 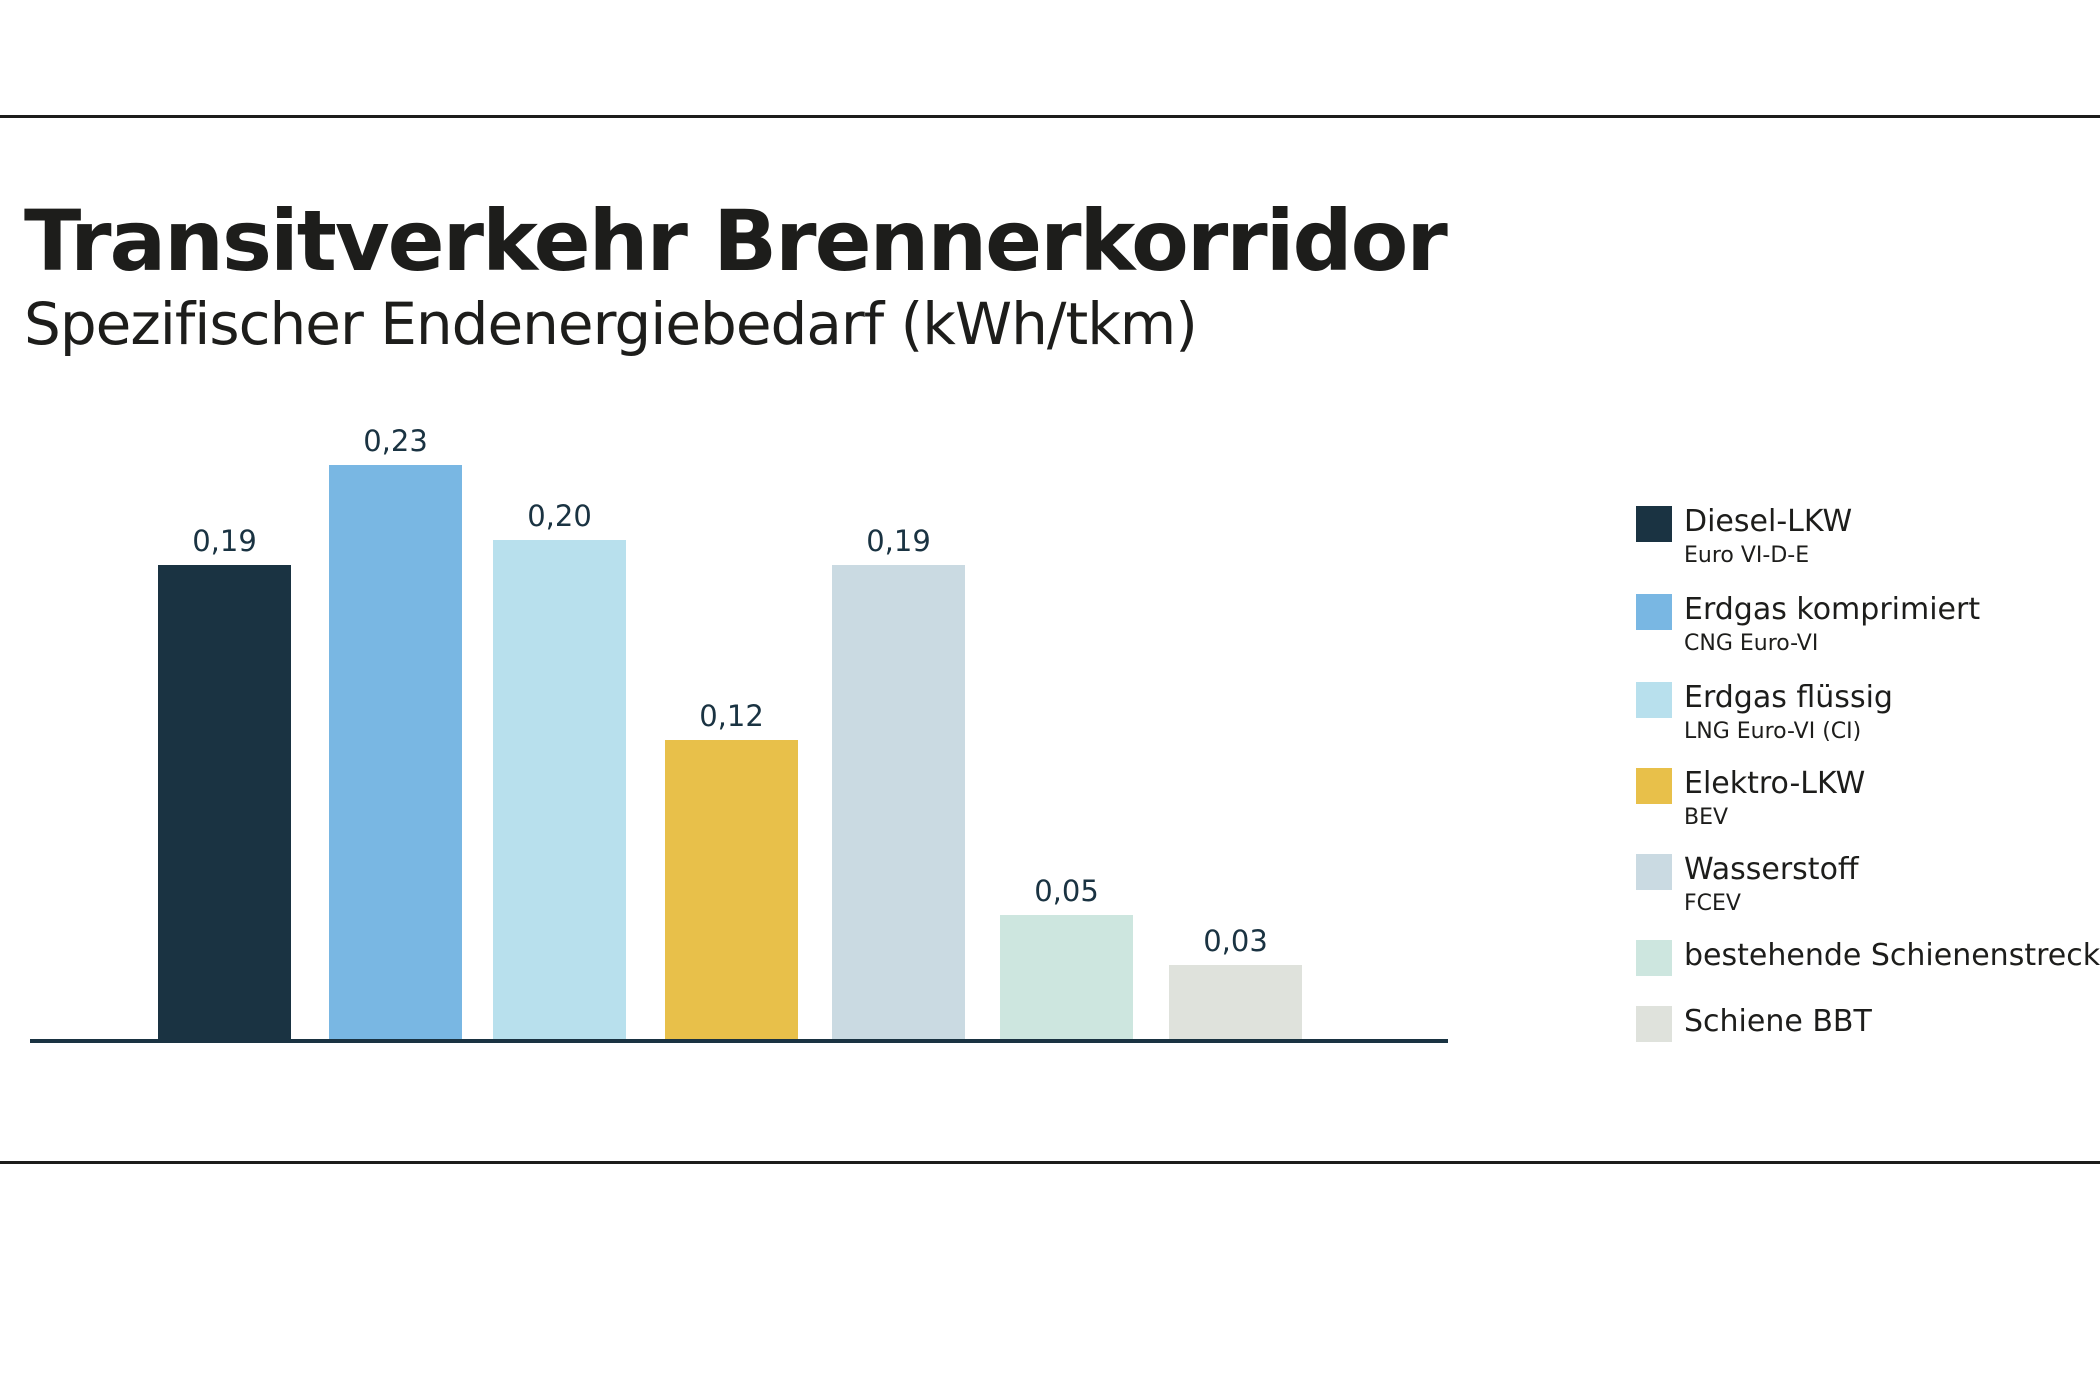 I want to click on legend-sublabel: BEV, so click(x=1706, y=817).